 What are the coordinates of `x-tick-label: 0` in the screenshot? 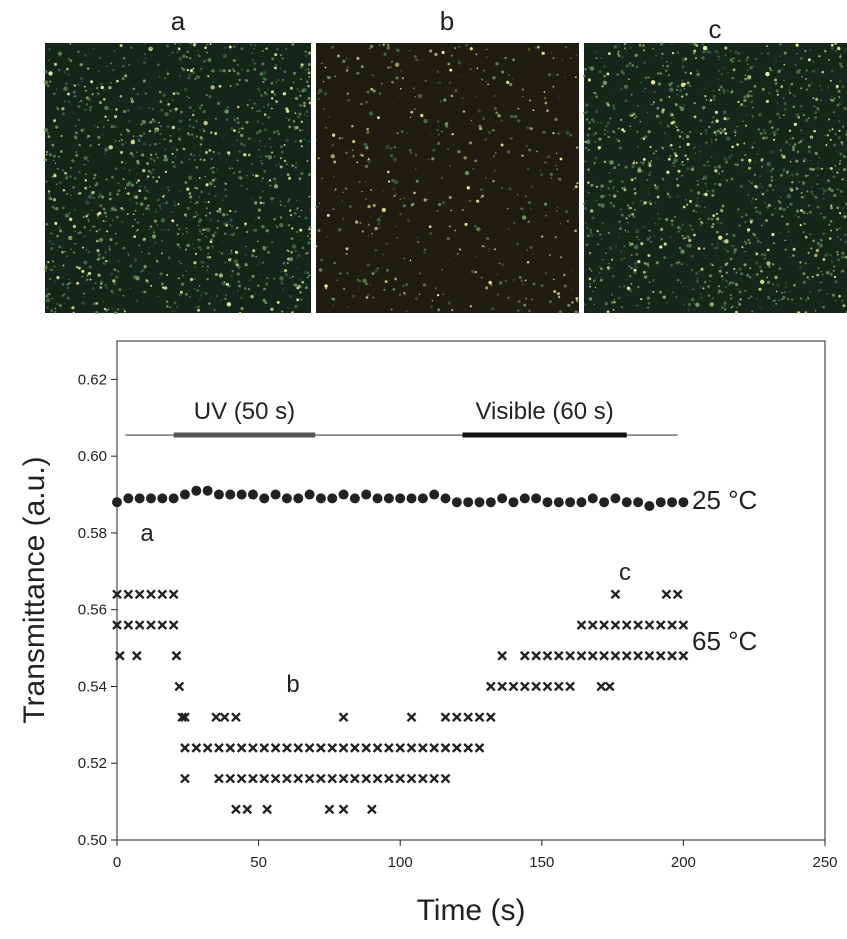 It's located at (117, 862).